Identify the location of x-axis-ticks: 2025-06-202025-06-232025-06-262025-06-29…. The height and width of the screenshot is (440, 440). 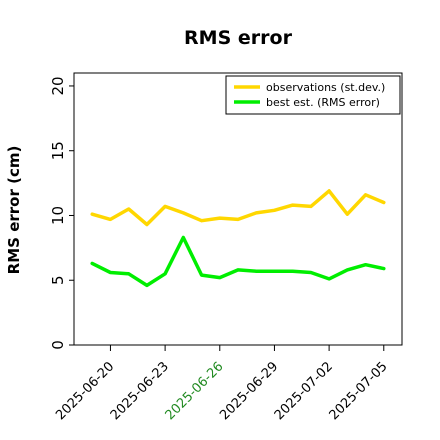
(222, 384).